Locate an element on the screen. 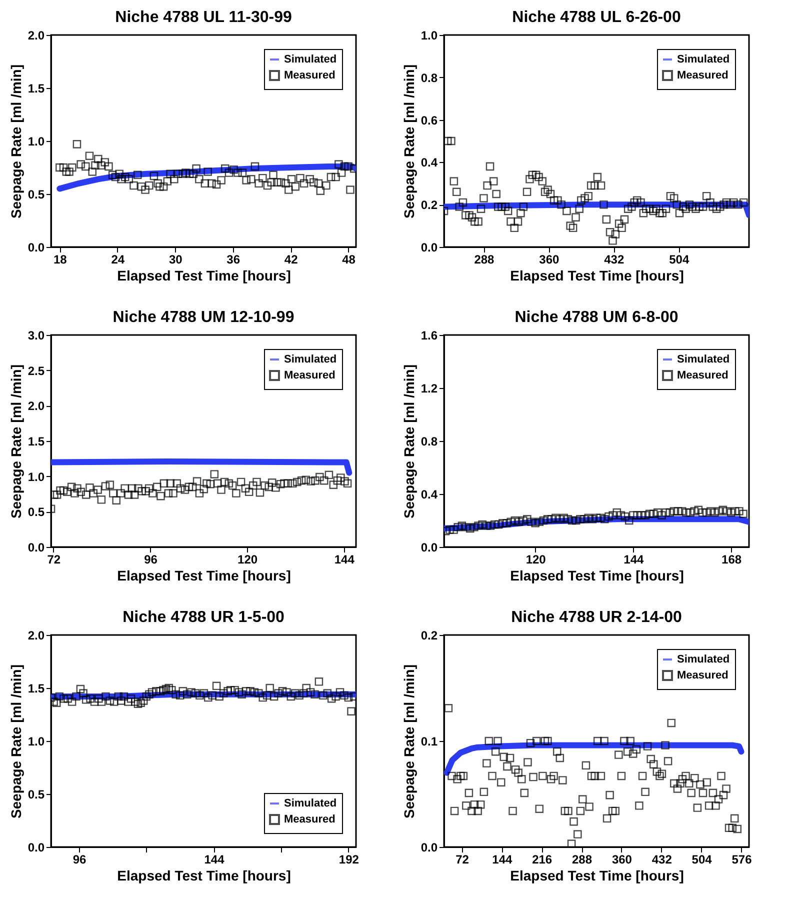 This screenshot has width=795, height=915. x-tick-label: 576 is located at coordinates (742, 859).